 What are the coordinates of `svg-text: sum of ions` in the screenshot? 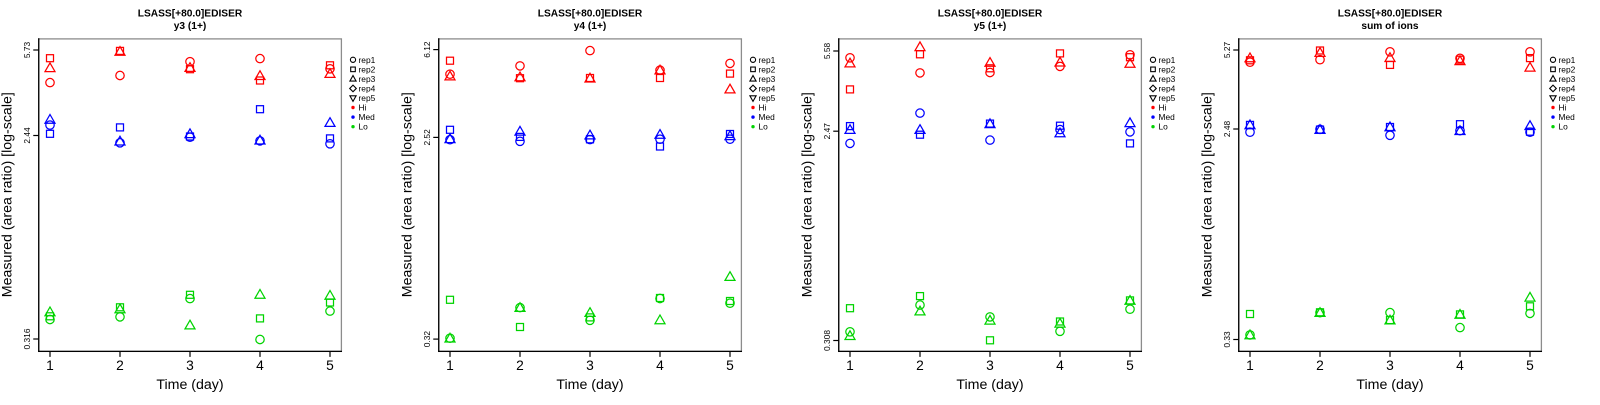 It's located at (1389, 26).